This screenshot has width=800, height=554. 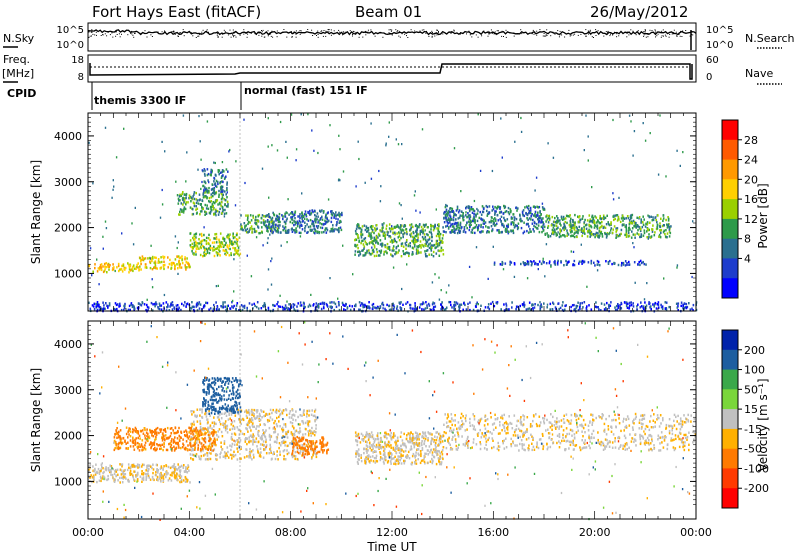 I want to click on nsky-label: N.Sky, so click(x=19, y=38).